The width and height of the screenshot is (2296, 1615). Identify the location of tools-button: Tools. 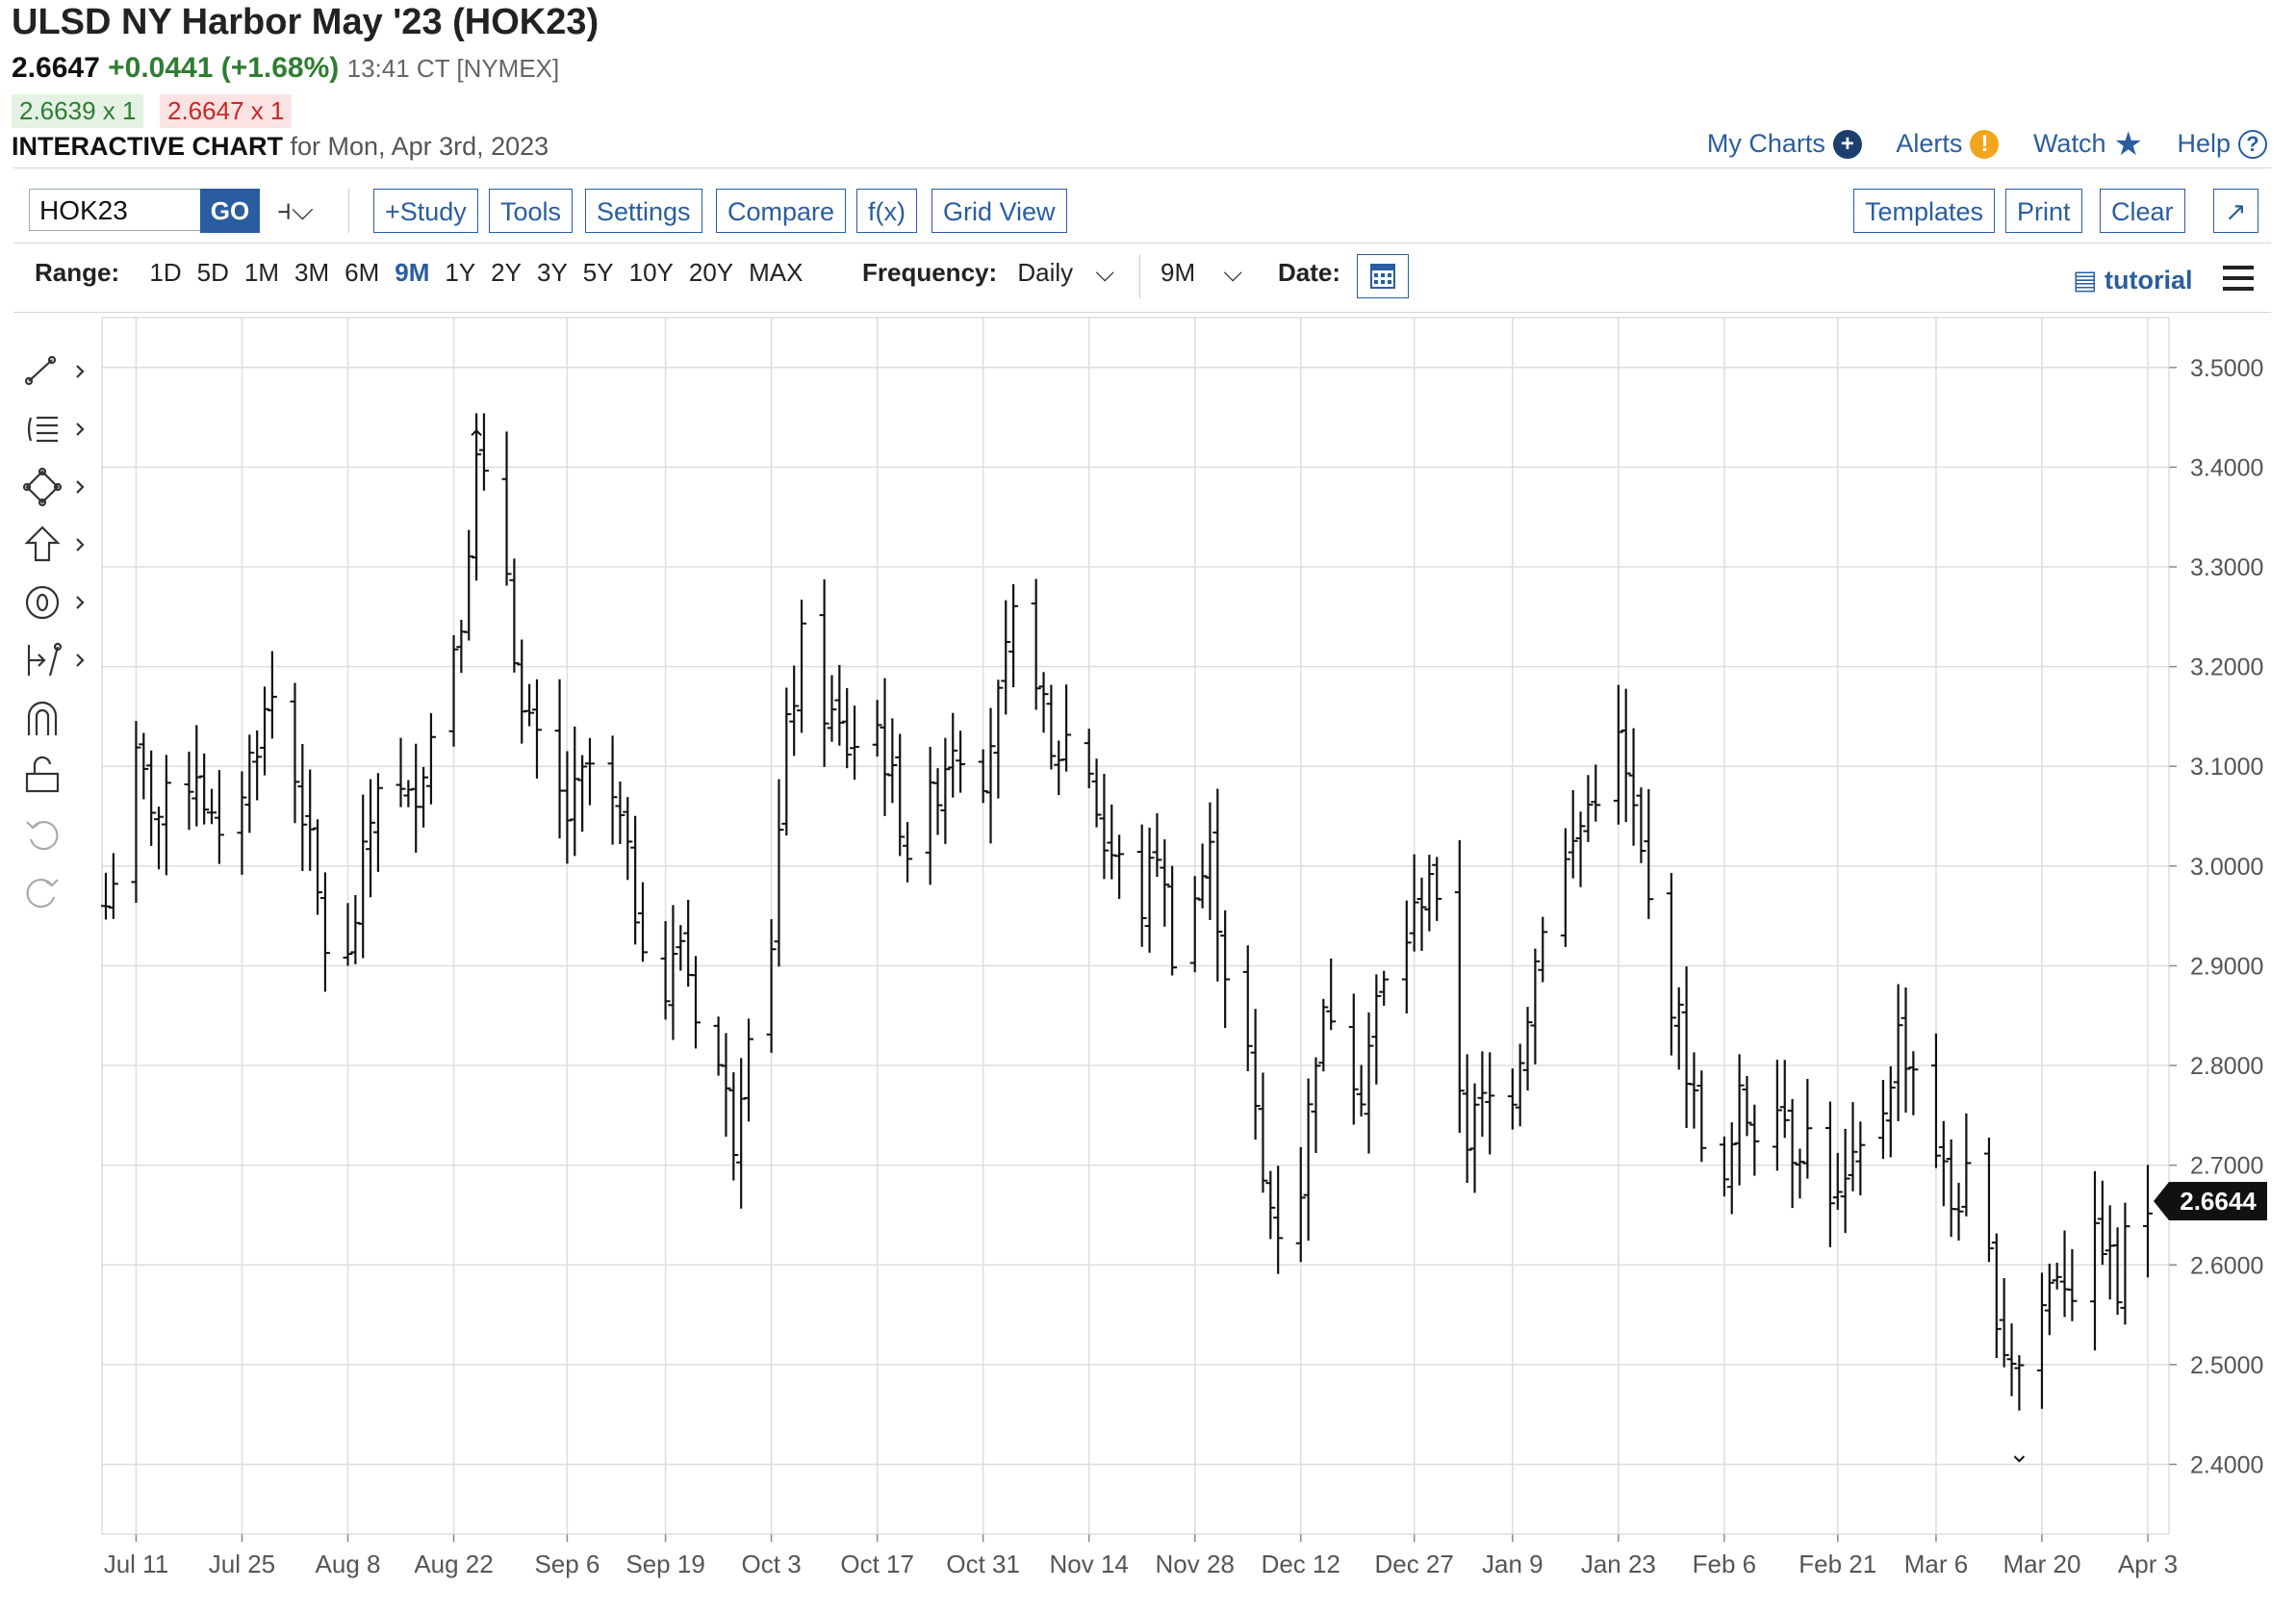
(531, 211).